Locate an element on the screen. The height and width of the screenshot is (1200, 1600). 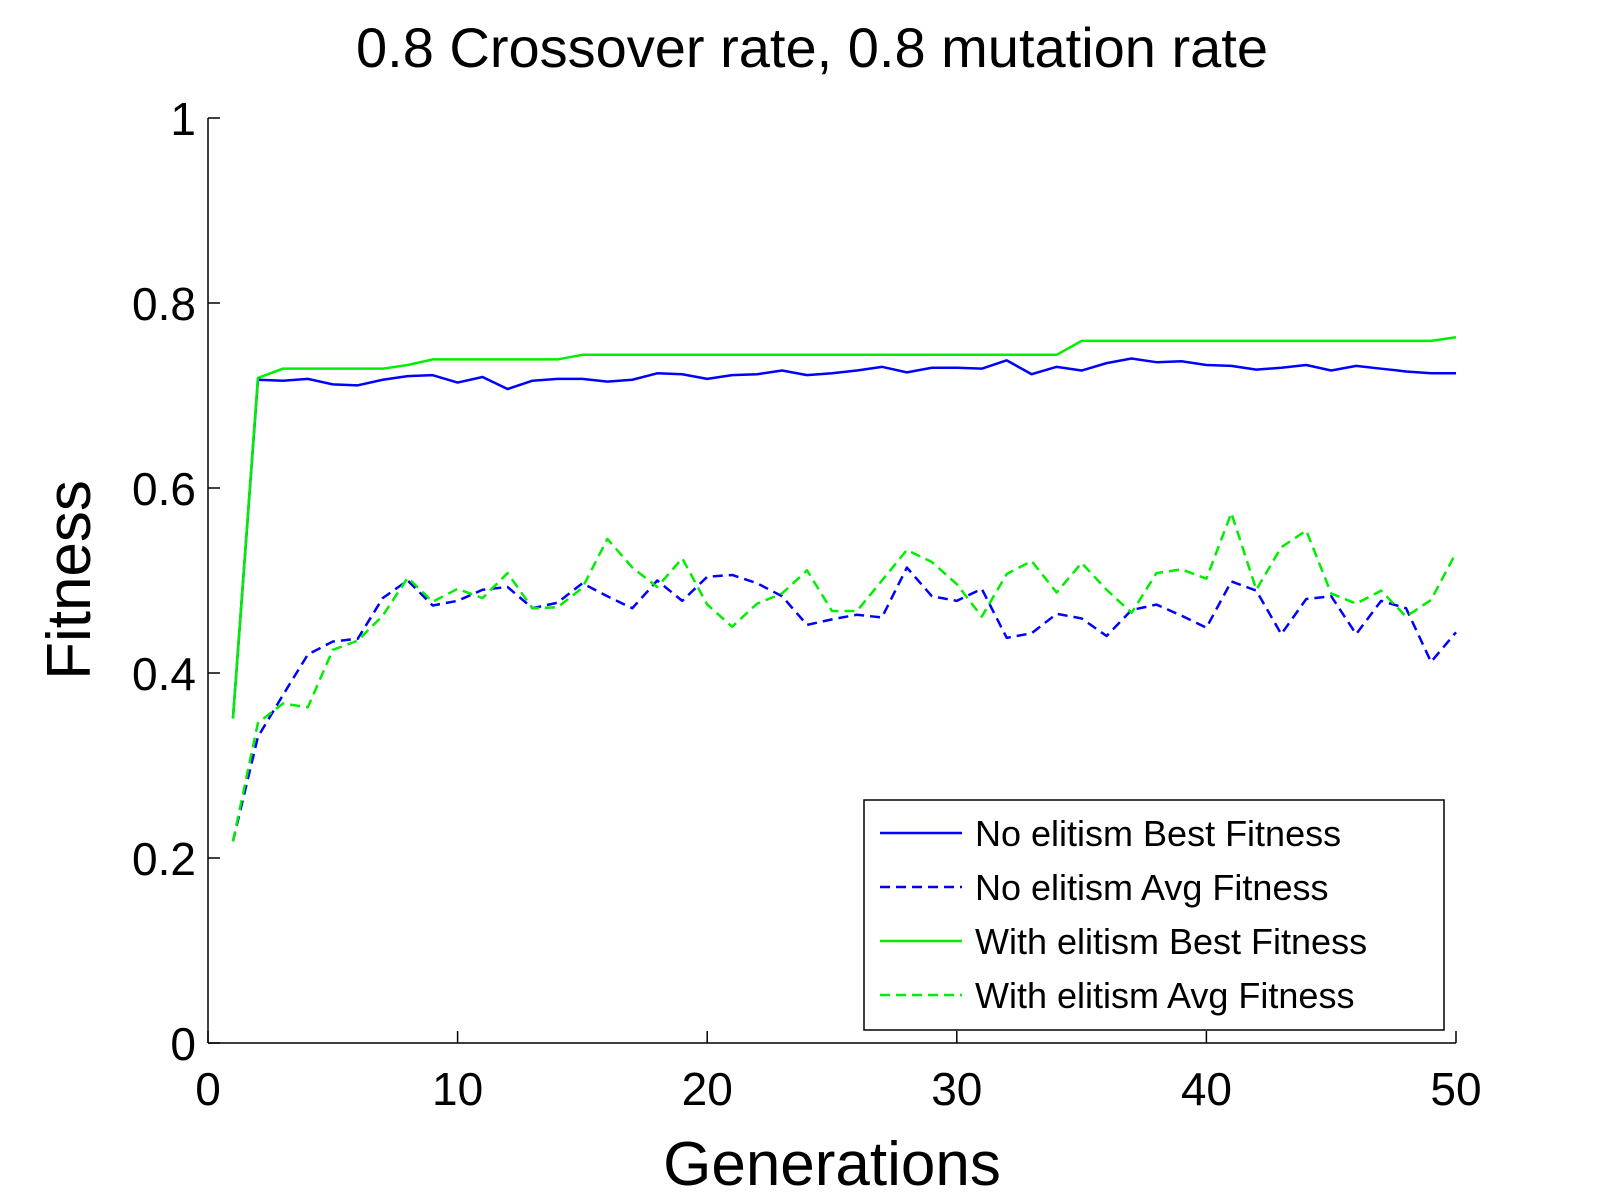
y-tick-label: 0.8 is located at coordinates (164, 304).